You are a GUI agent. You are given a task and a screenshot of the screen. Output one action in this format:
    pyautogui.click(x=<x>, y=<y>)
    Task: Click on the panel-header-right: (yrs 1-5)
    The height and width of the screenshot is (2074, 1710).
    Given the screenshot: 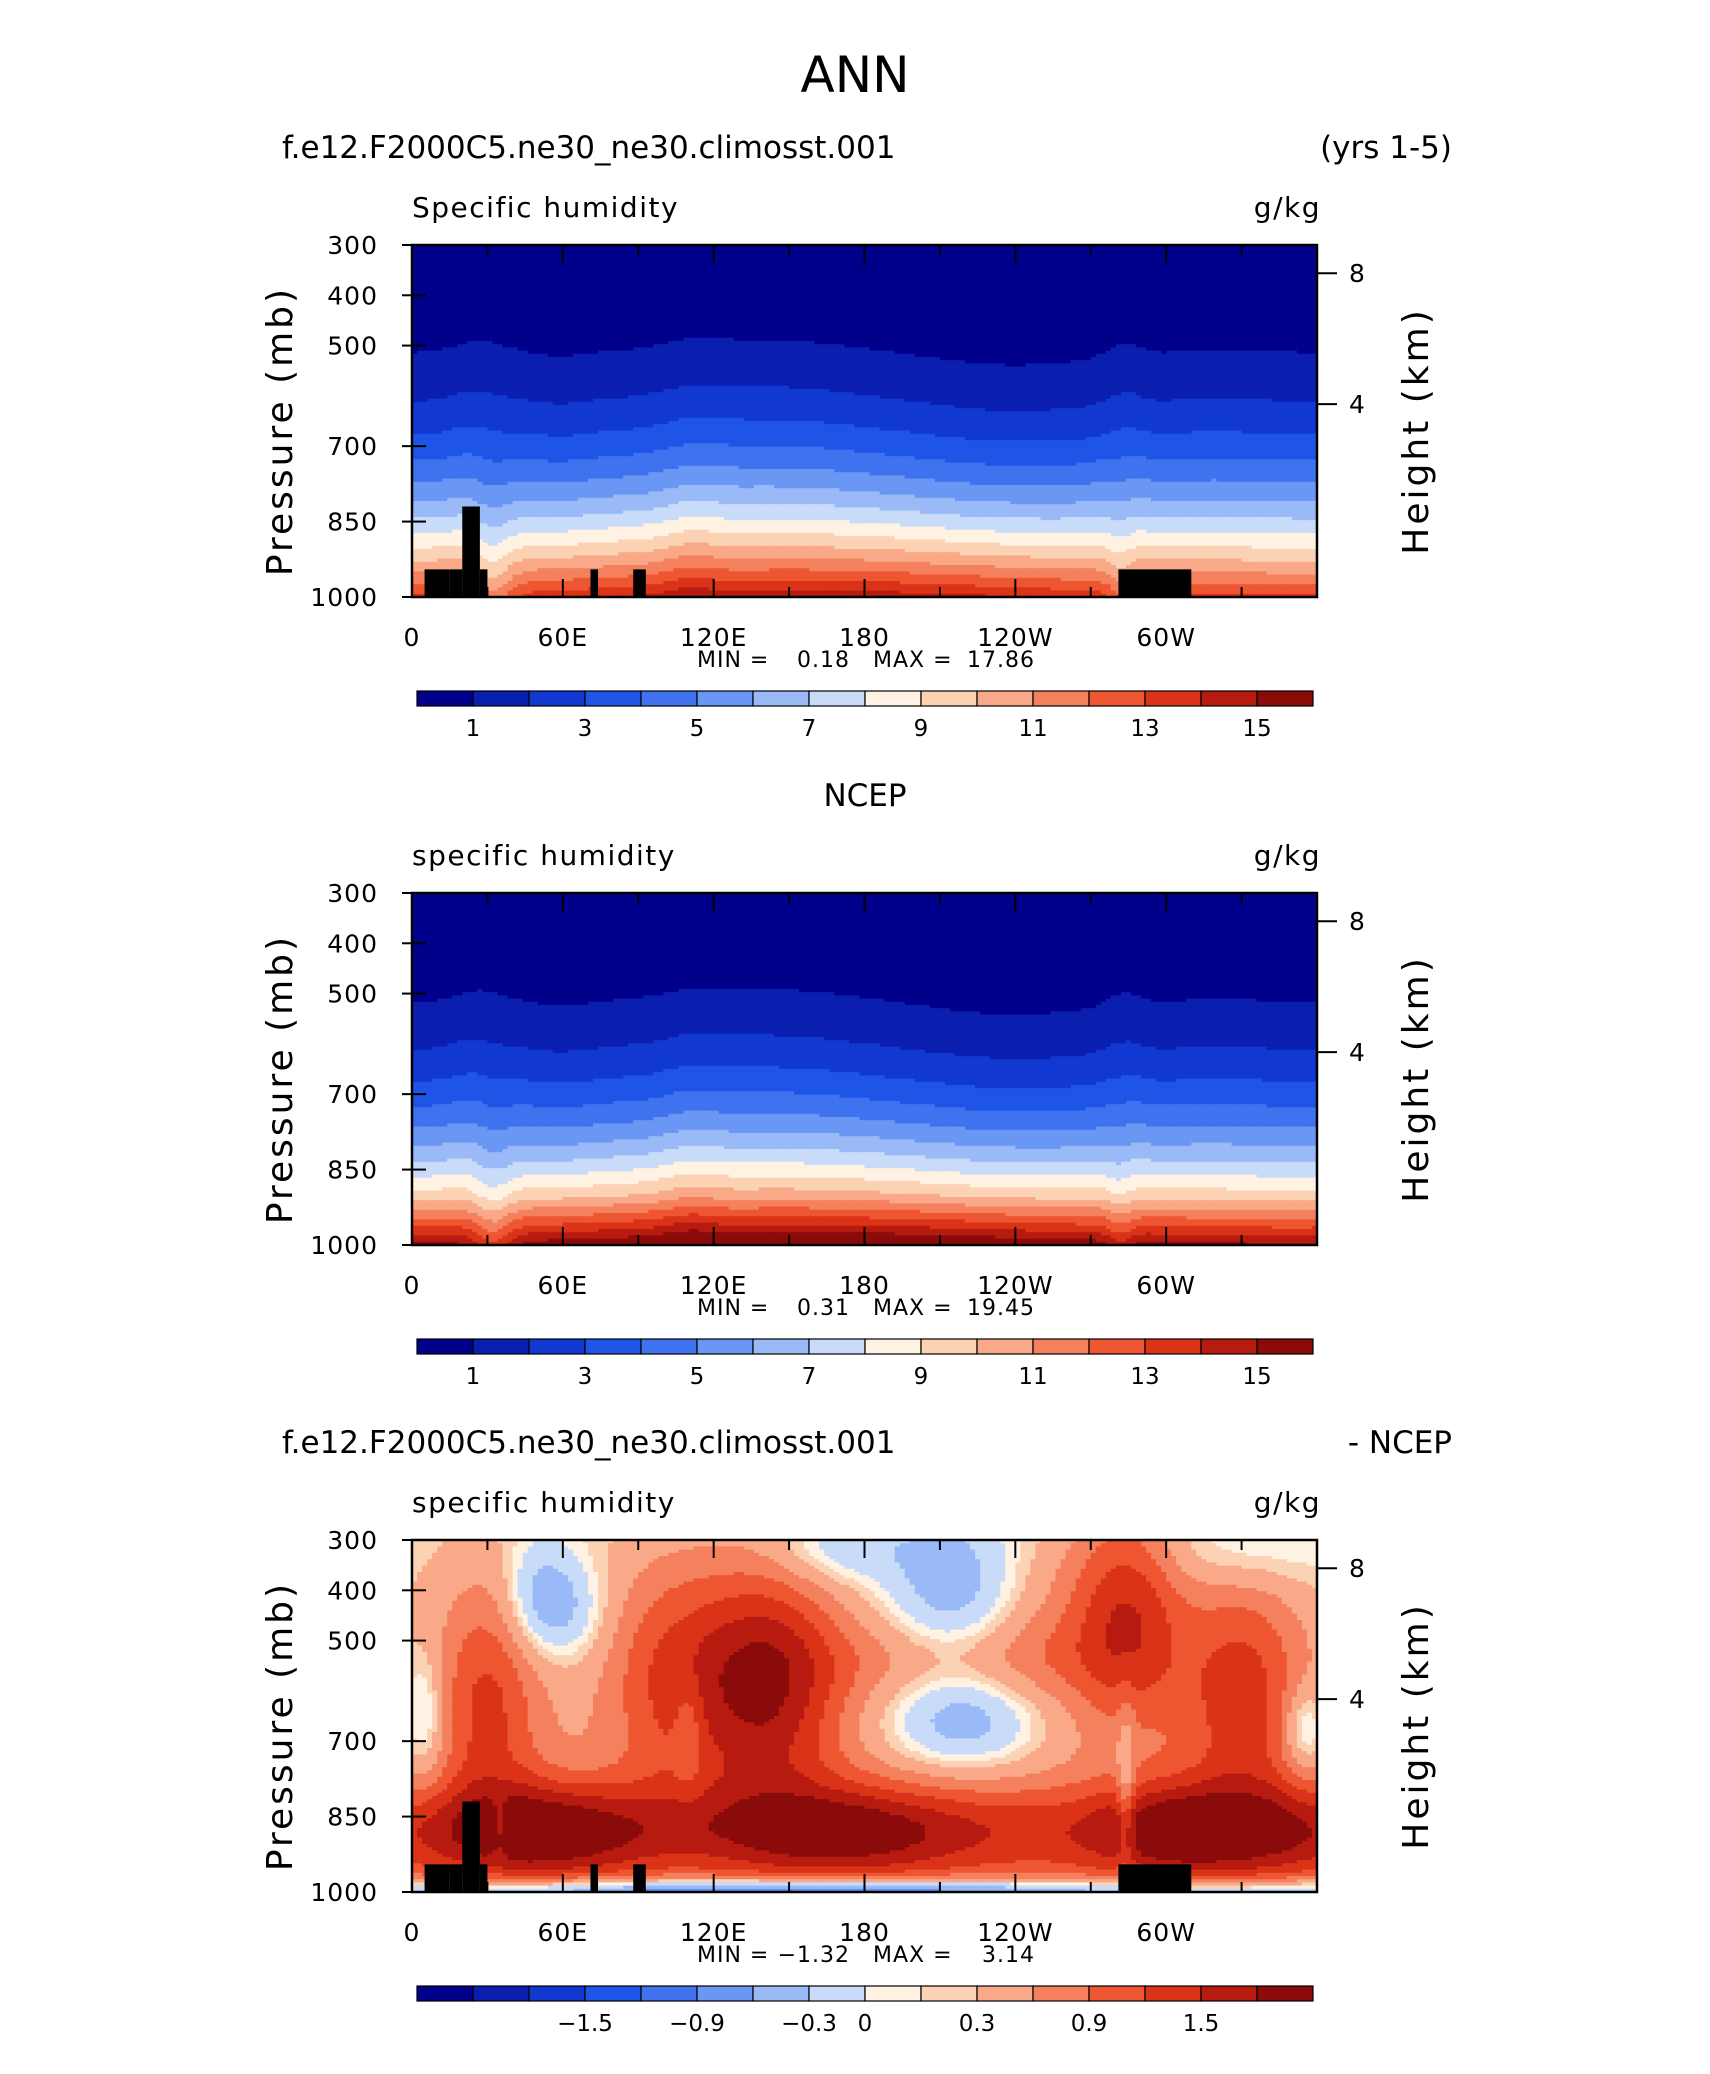 What is the action you would take?
    pyautogui.click(x=1386, y=148)
    